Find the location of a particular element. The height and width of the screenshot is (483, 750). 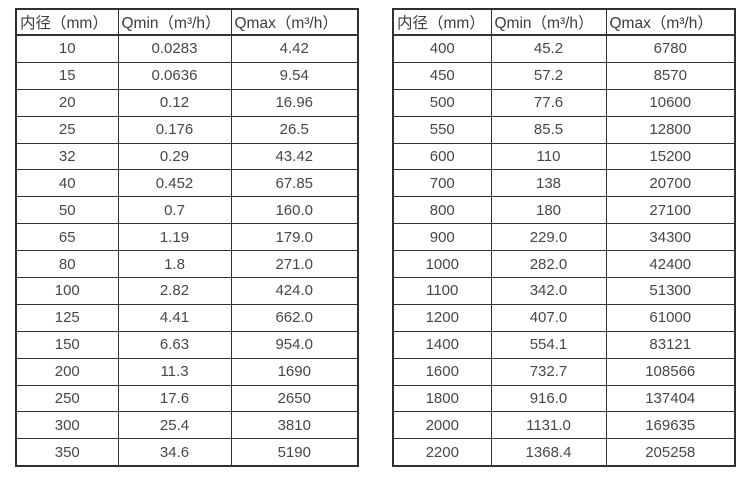

header-row: 内径（mm） Qmin（m³/h） Qmax（m³/h） is located at coordinates (564, 22).